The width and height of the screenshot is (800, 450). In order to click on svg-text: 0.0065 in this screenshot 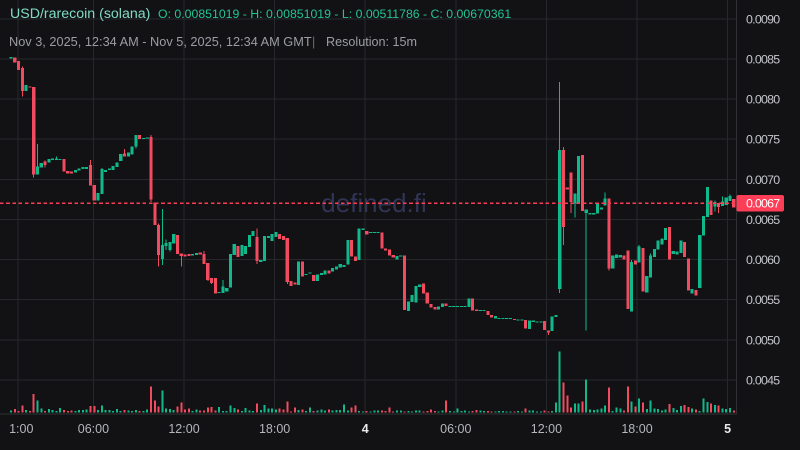, I will do `click(763, 220)`.